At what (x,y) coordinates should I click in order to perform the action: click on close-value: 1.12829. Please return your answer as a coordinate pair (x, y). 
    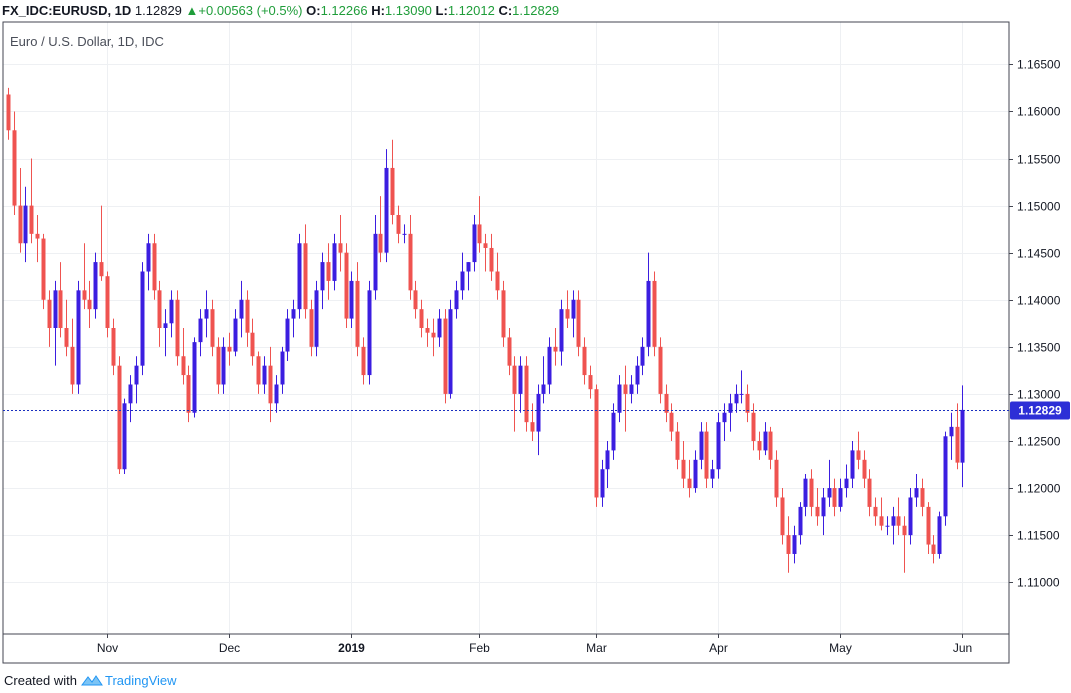
    Looking at the image, I should click on (536, 10).